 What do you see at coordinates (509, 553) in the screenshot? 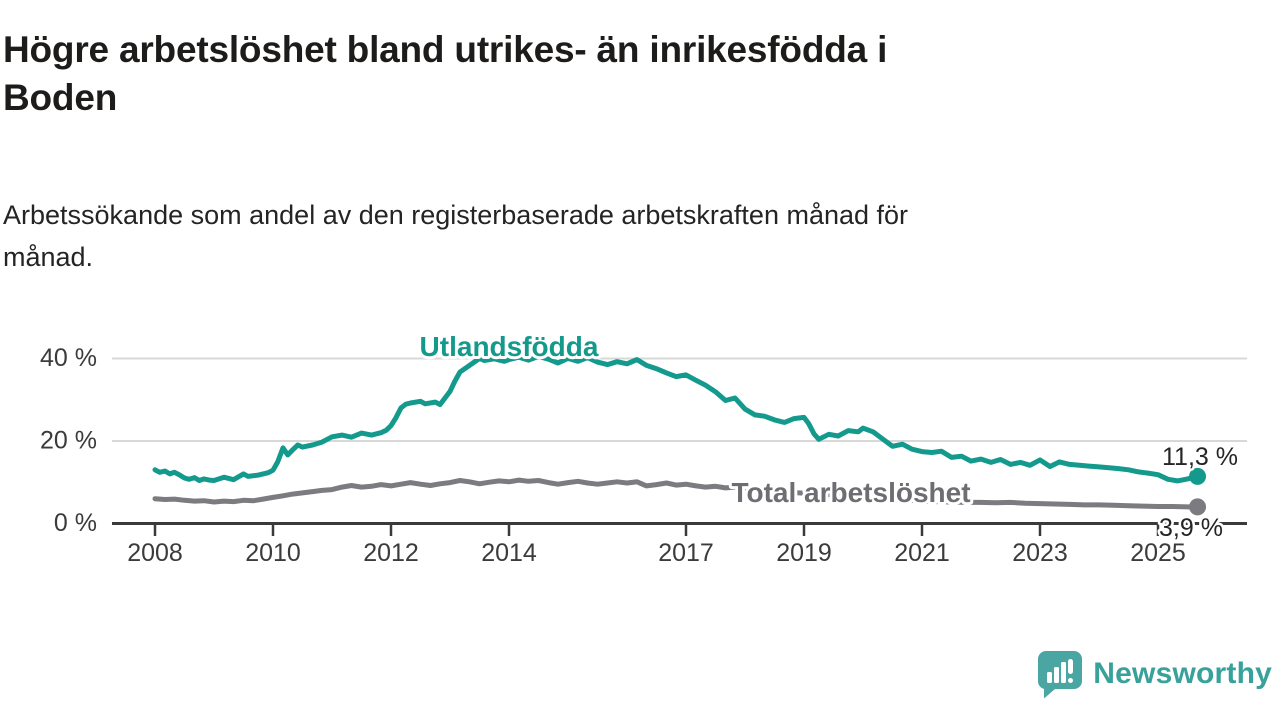
I see `x-tick-label: 2014` at bounding box center [509, 553].